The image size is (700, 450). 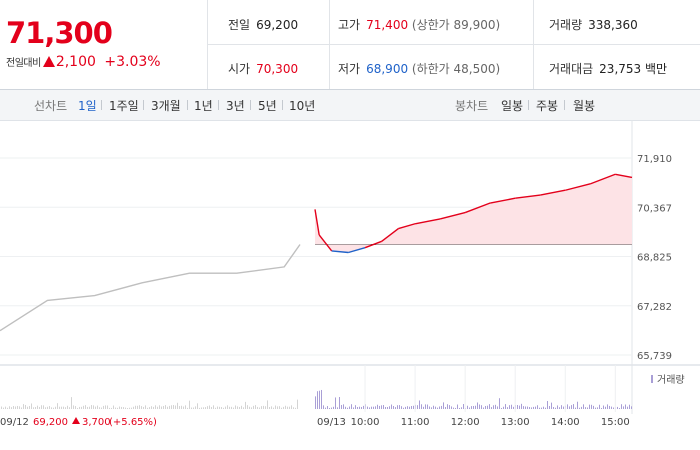 What do you see at coordinates (349, 69) in the screenshot?
I see `low-label: 저가` at bounding box center [349, 69].